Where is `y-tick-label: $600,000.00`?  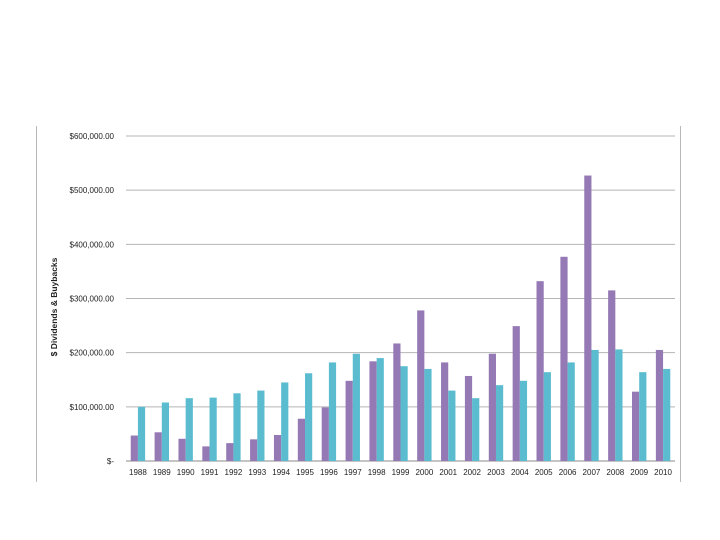 y-tick-label: $600,000.00 is located at coordinates (92, 136).